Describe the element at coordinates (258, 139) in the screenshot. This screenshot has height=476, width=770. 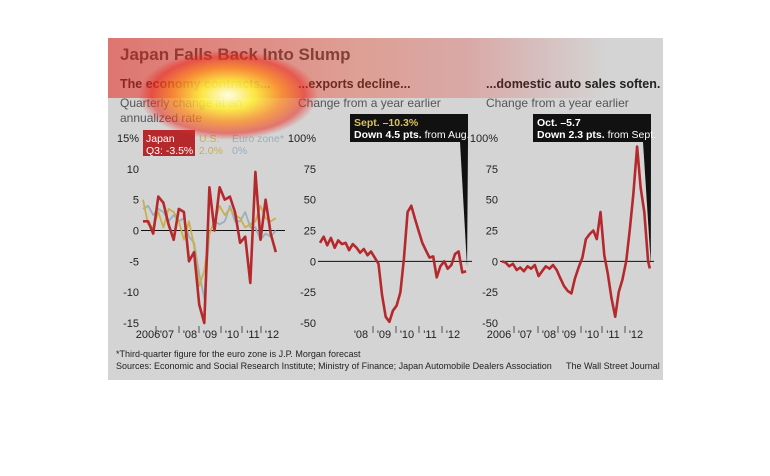
I see `legend-name: Euro zone*` at that location.